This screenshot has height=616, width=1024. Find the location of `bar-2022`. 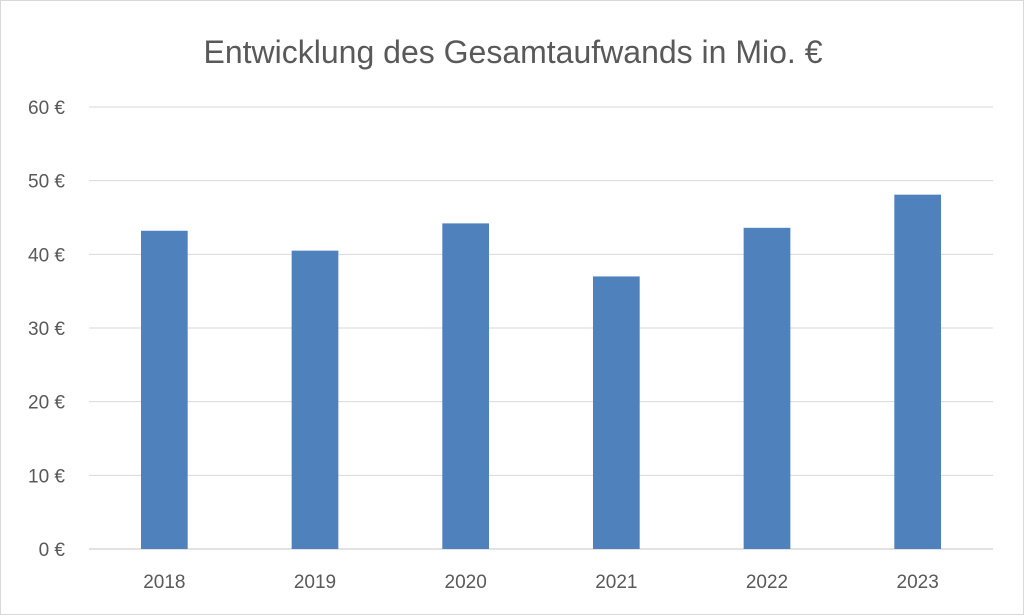

bar-2022 is located at coordinates (767, 388).